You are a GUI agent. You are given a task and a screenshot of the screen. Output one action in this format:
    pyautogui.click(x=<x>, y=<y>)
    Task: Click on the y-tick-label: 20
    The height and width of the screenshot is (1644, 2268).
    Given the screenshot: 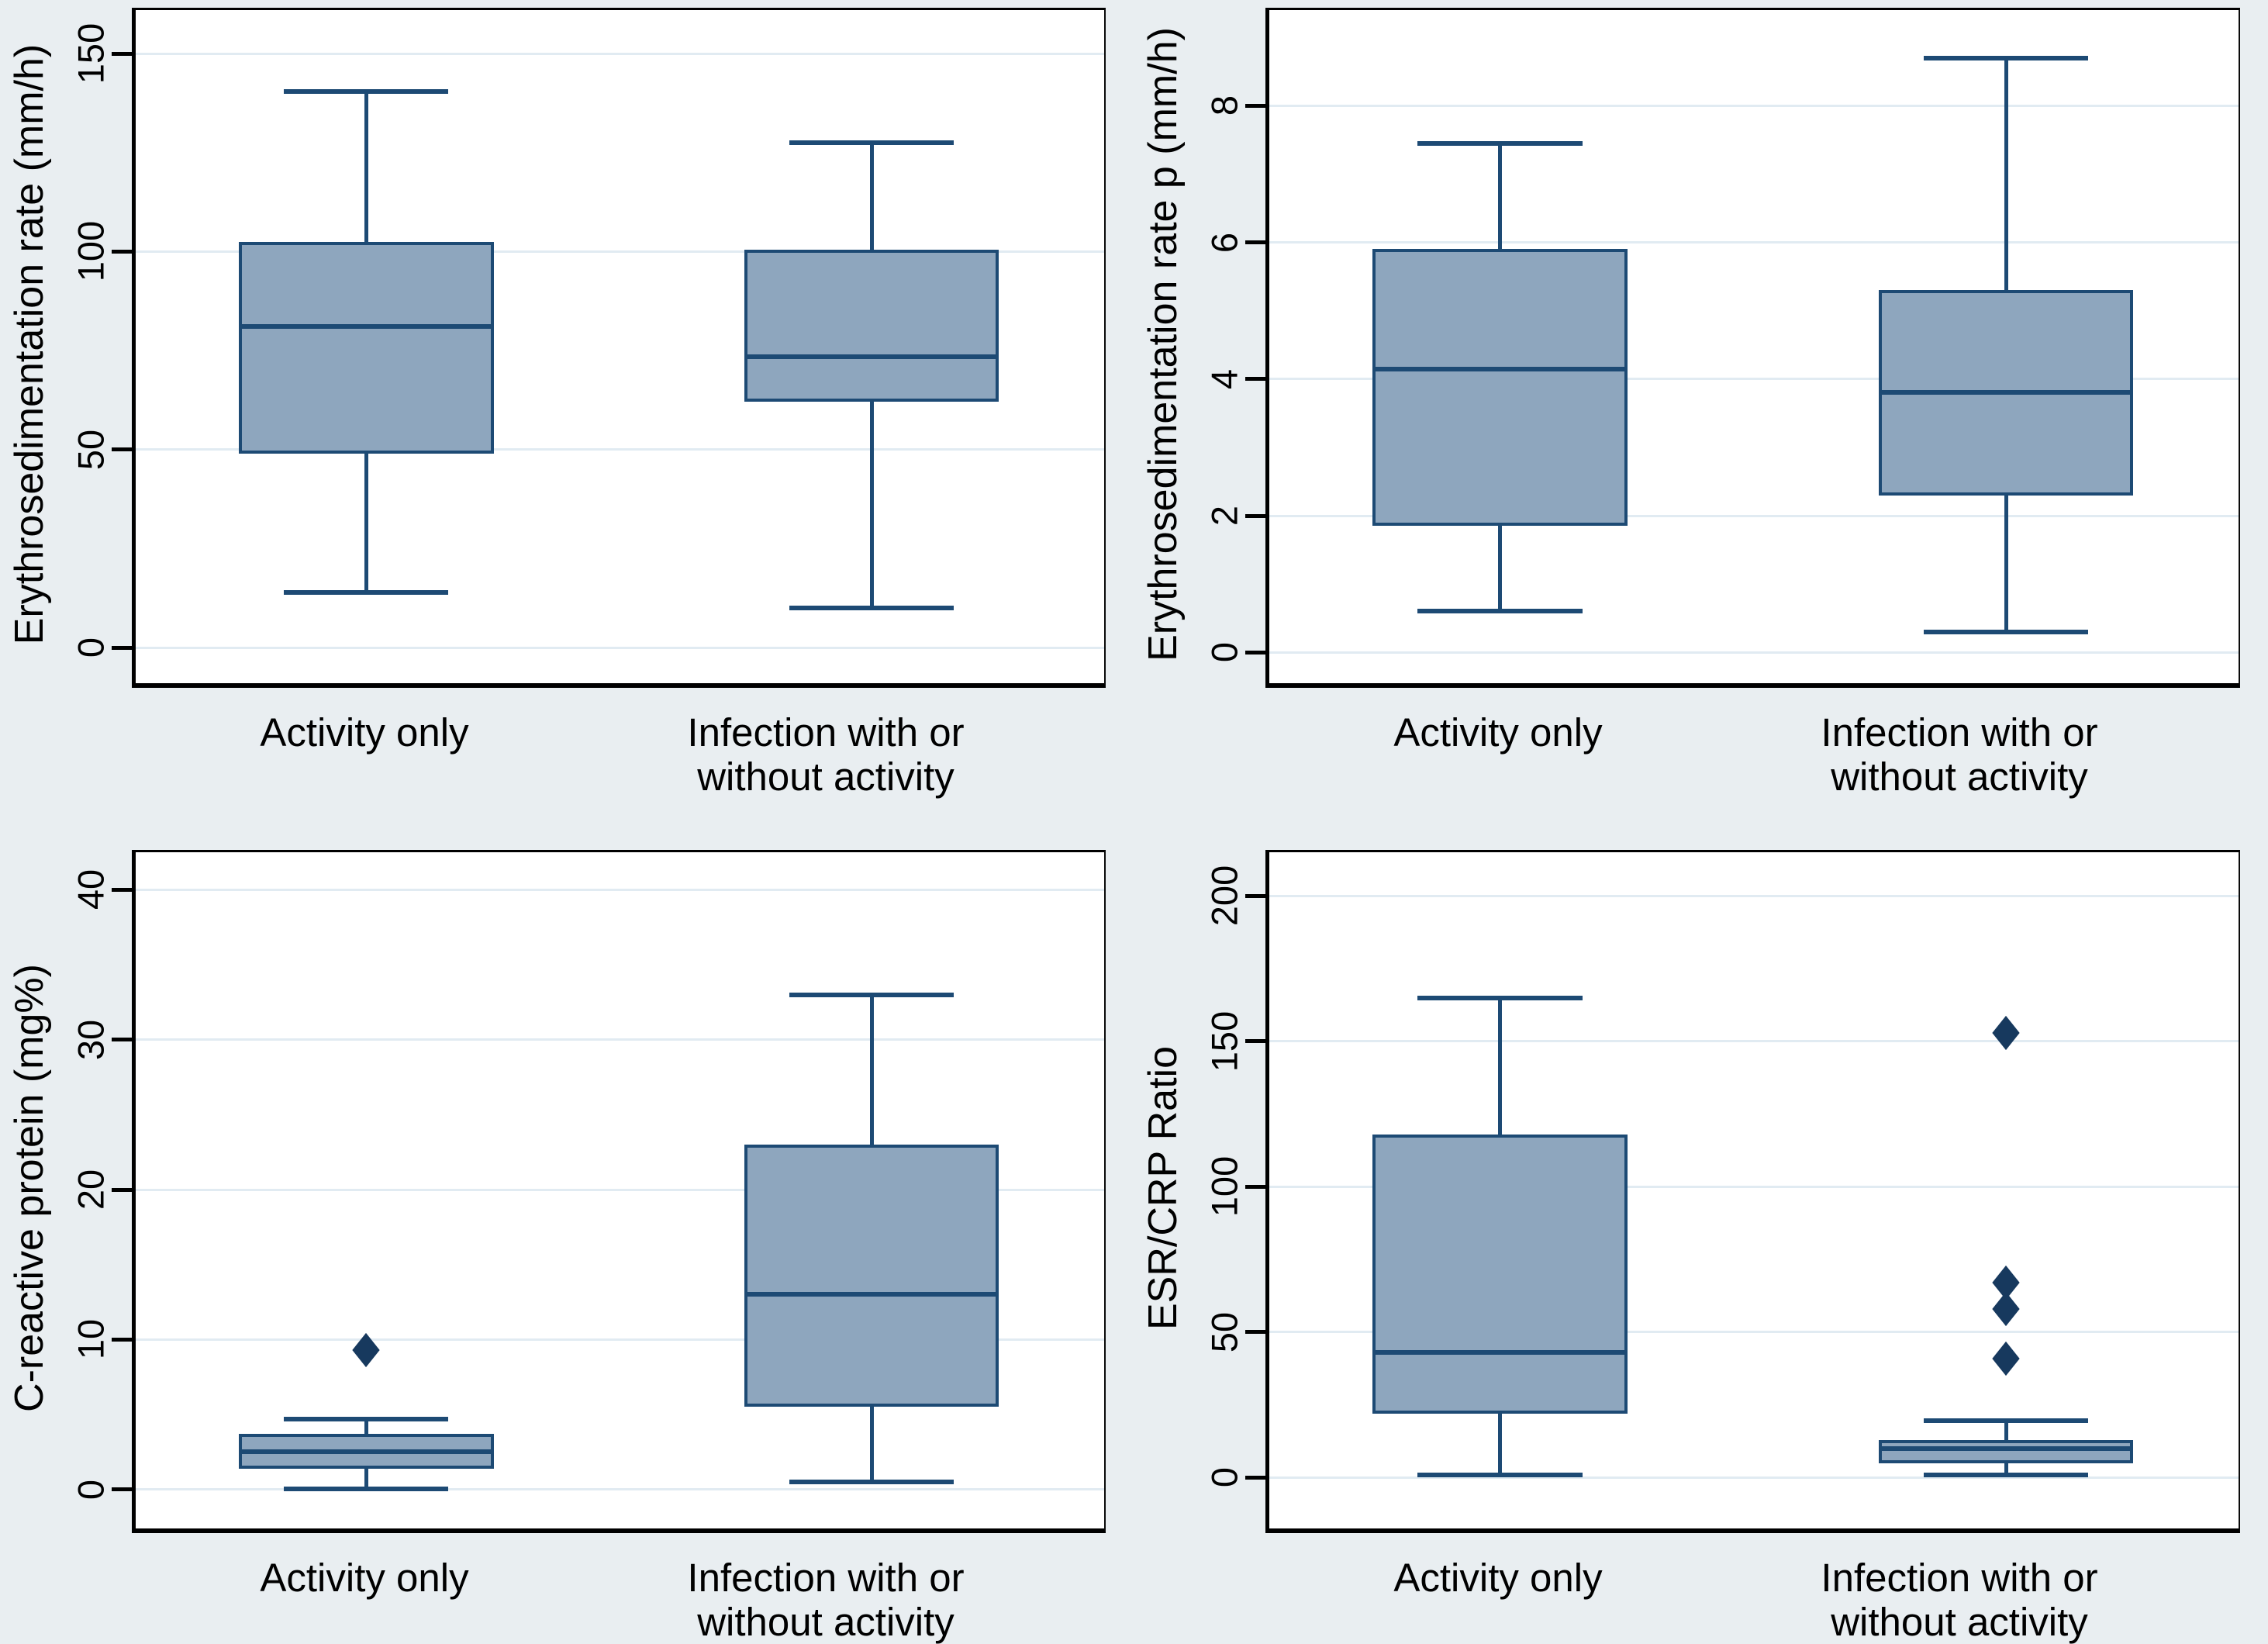 What is the action you would take?
    pyautogui.click(x=91, y=1190)
    